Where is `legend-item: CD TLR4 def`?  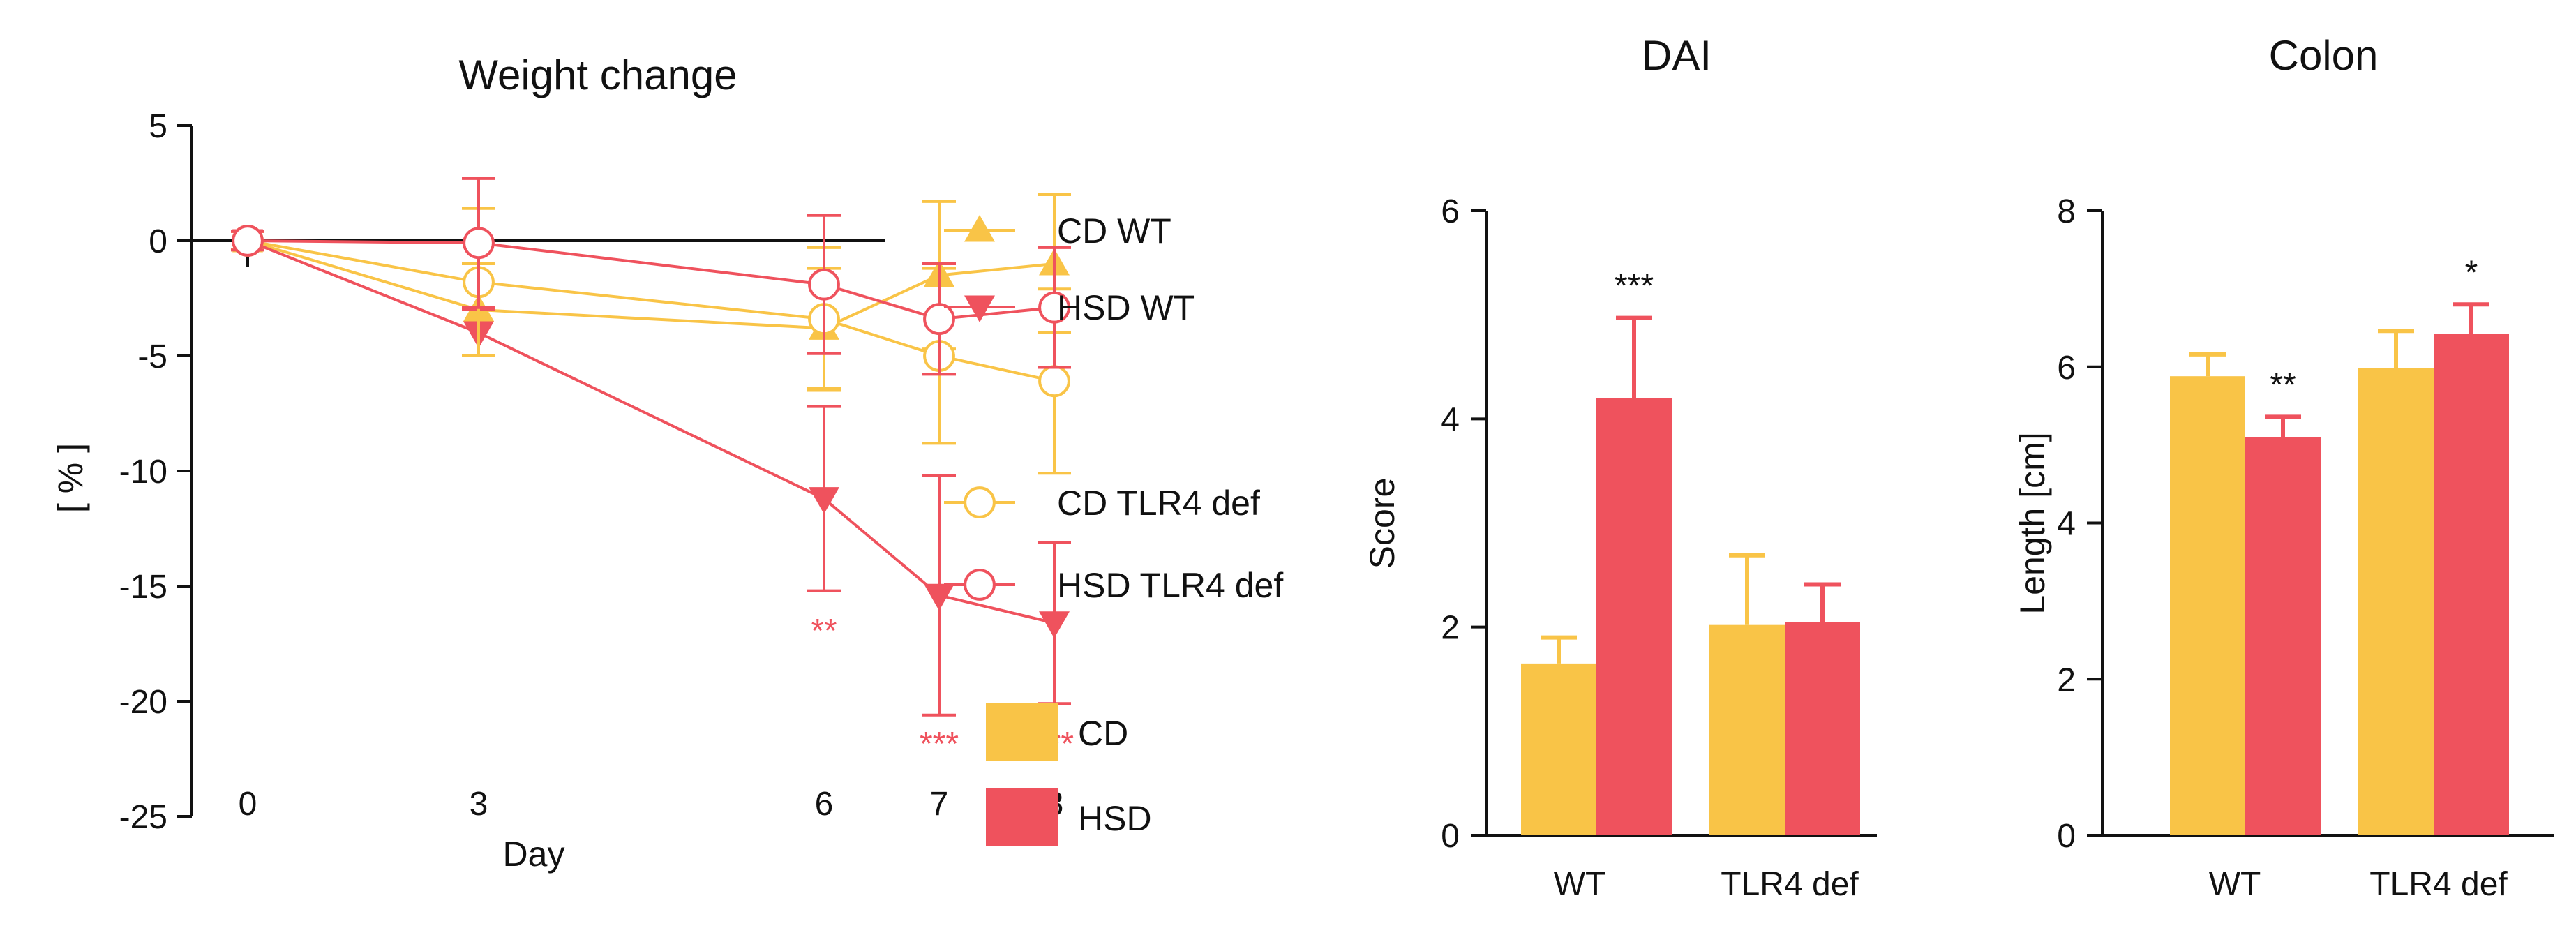
legend-item: CD TLR4 def is located at coordinates (1102, 503).